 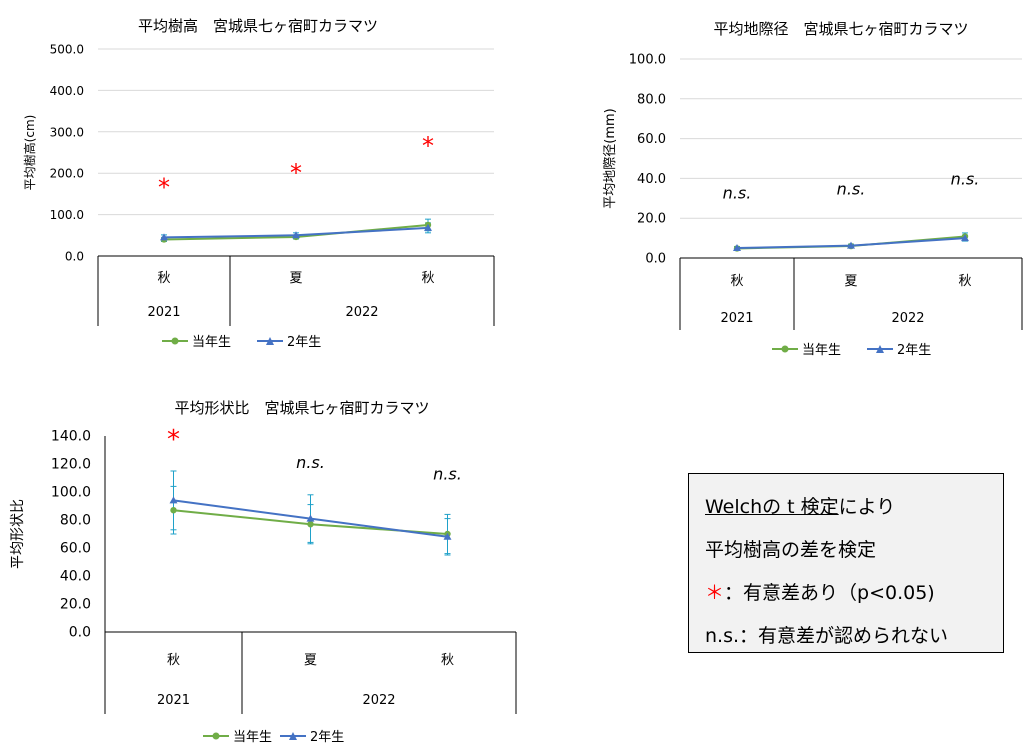 I want to click on chart-1-year-label: 2022, so click(x=361, y=312).